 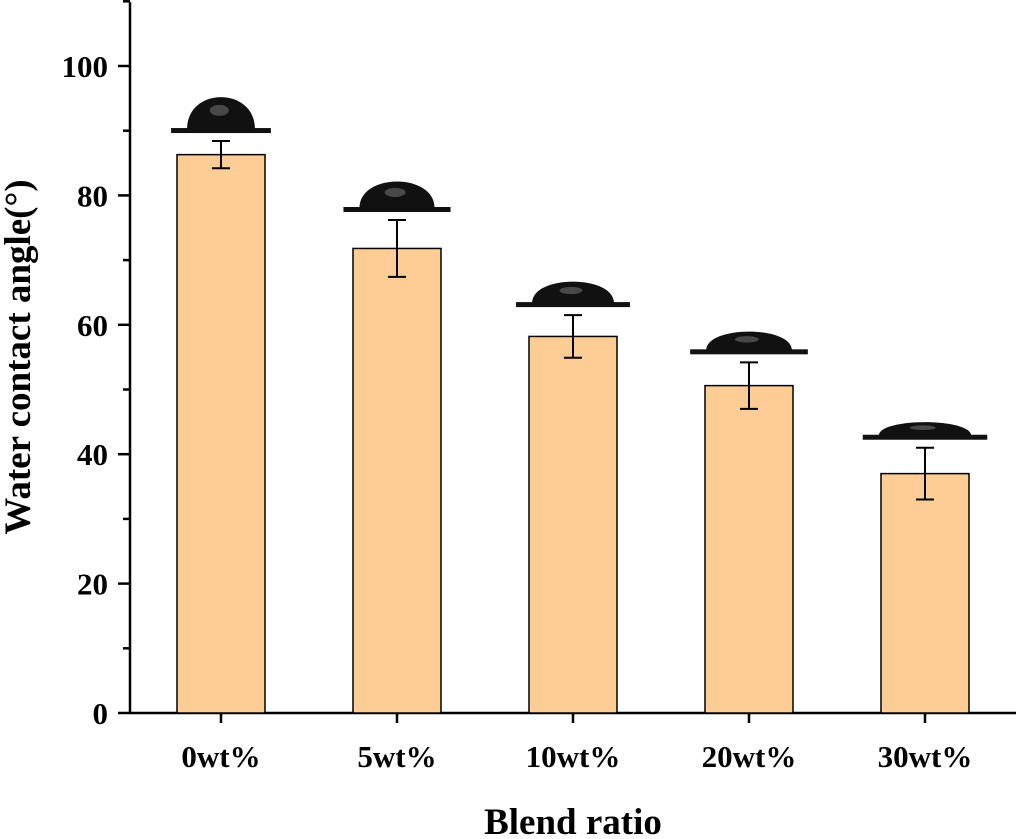 I want to click on x-tick-label: 10wt%, so click(x=573, y=756).